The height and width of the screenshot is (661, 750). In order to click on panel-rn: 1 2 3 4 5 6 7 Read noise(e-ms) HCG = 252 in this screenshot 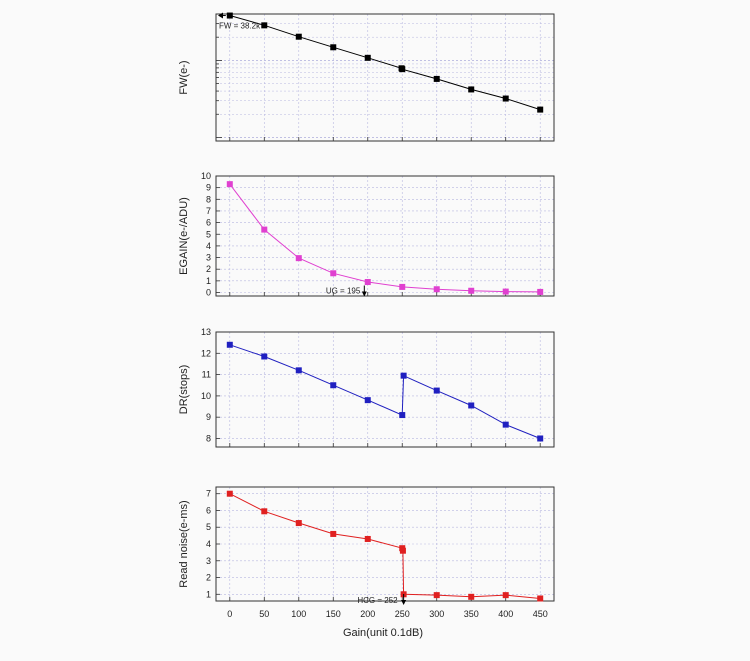, I will do `click(366, 545)`.